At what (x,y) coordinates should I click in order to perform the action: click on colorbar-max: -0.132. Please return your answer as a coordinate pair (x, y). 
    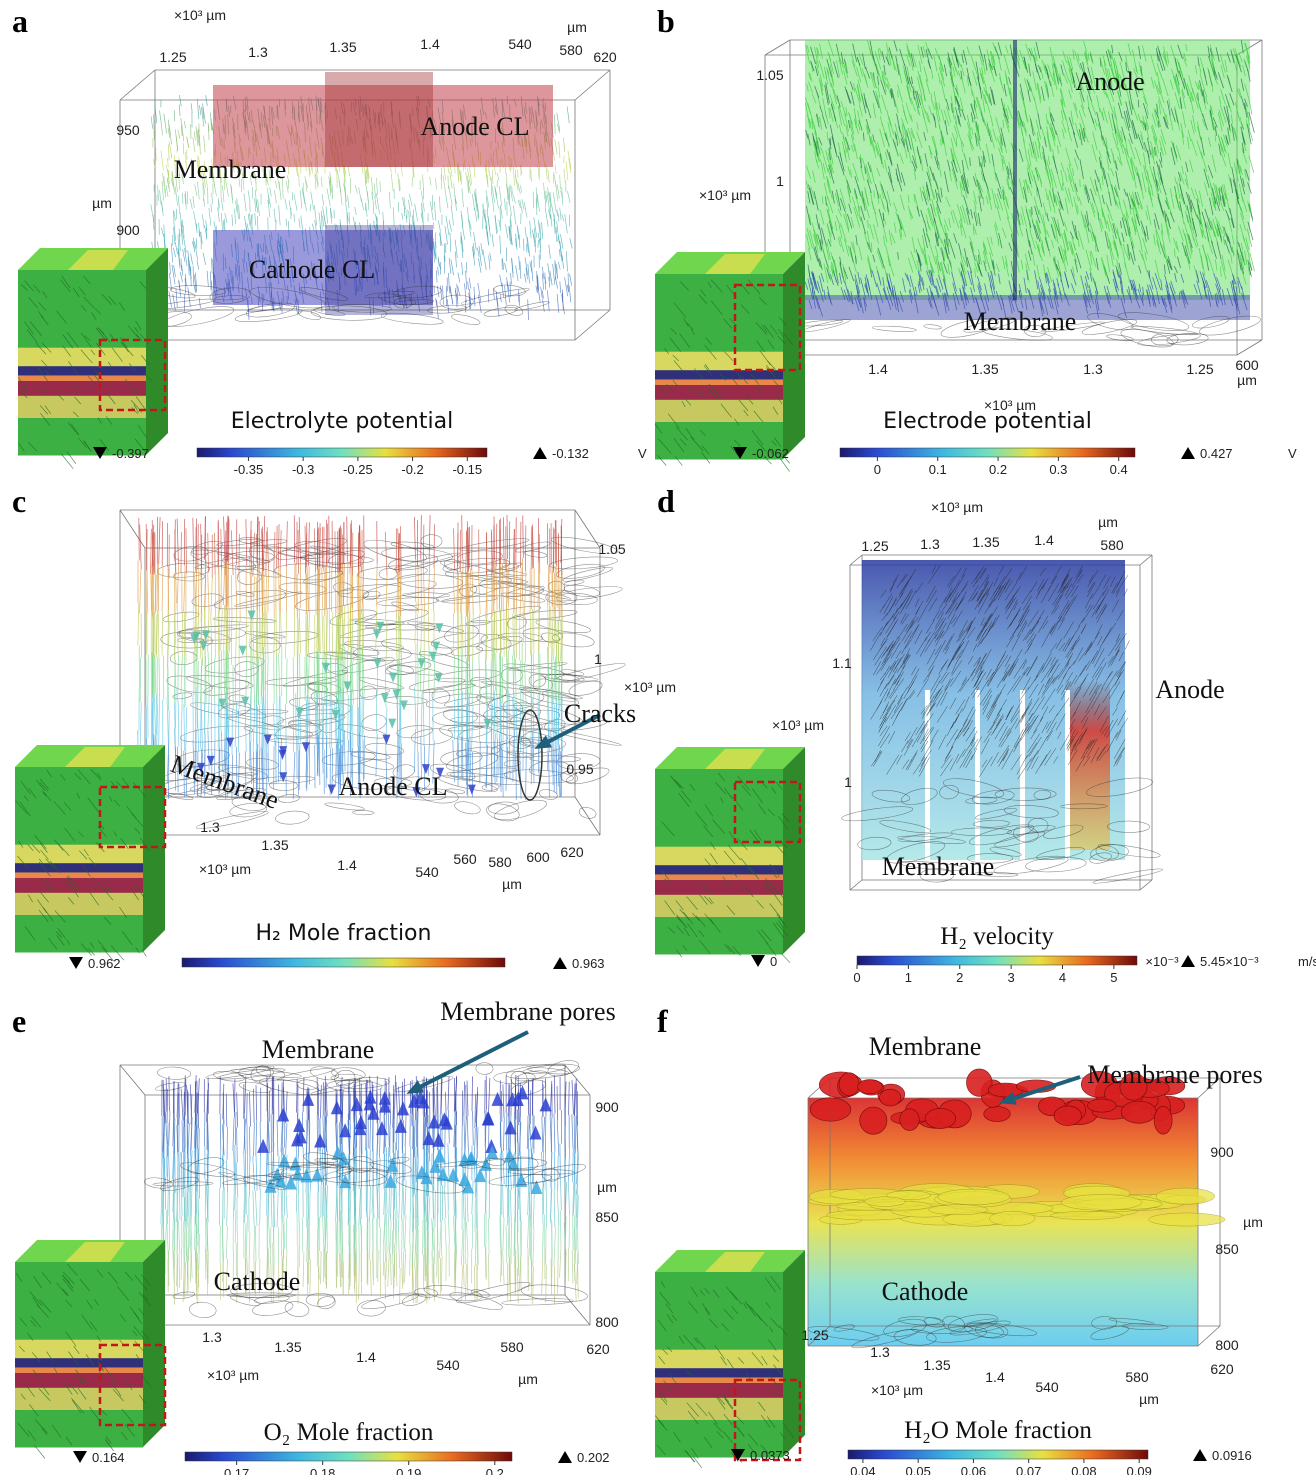
    Looking at the image, I should click on (570, 453).